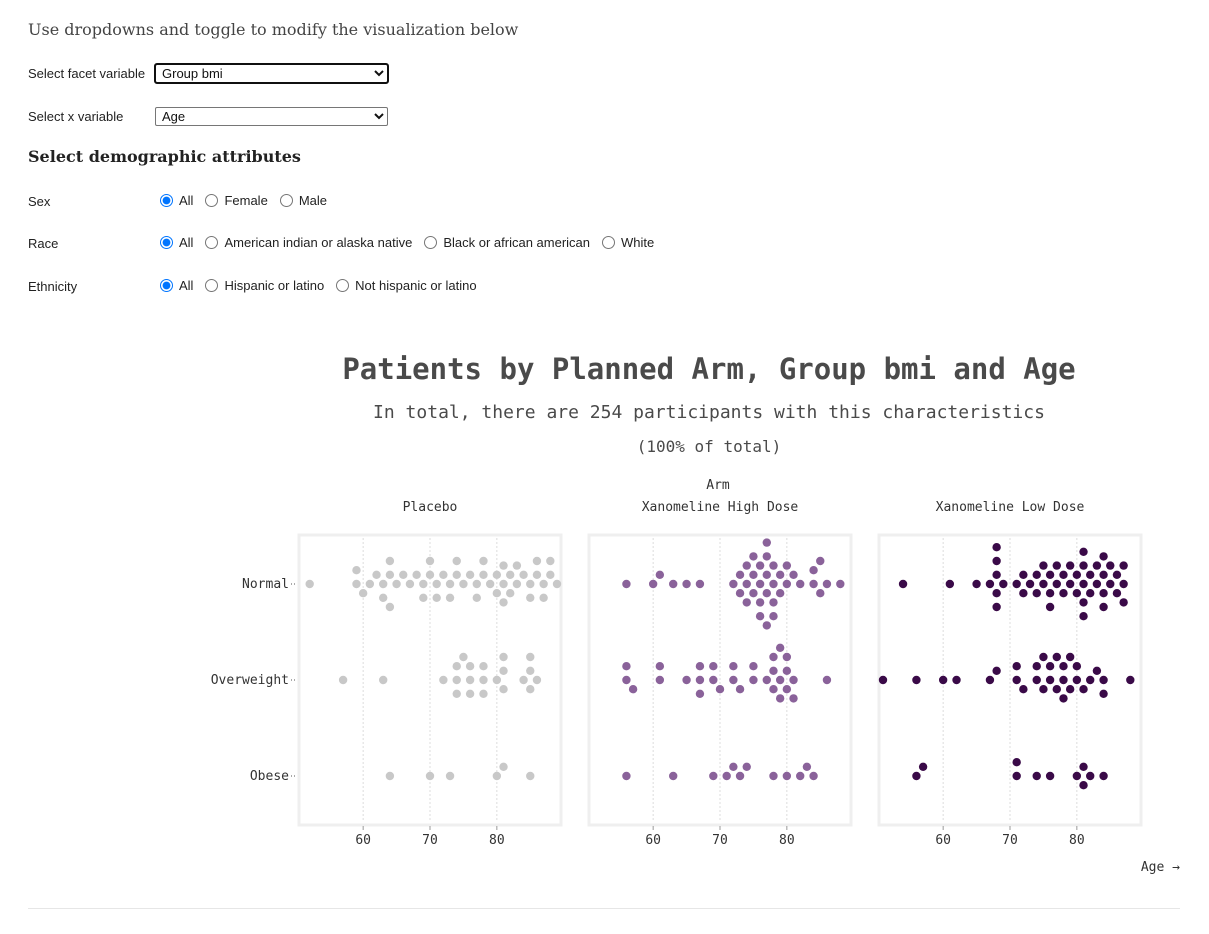 This screenshot has width=1209, height=934. Describe the element at coordinates (212, 285) in the screenshot. I see `ethnicity-radio-hispanic` at that location.